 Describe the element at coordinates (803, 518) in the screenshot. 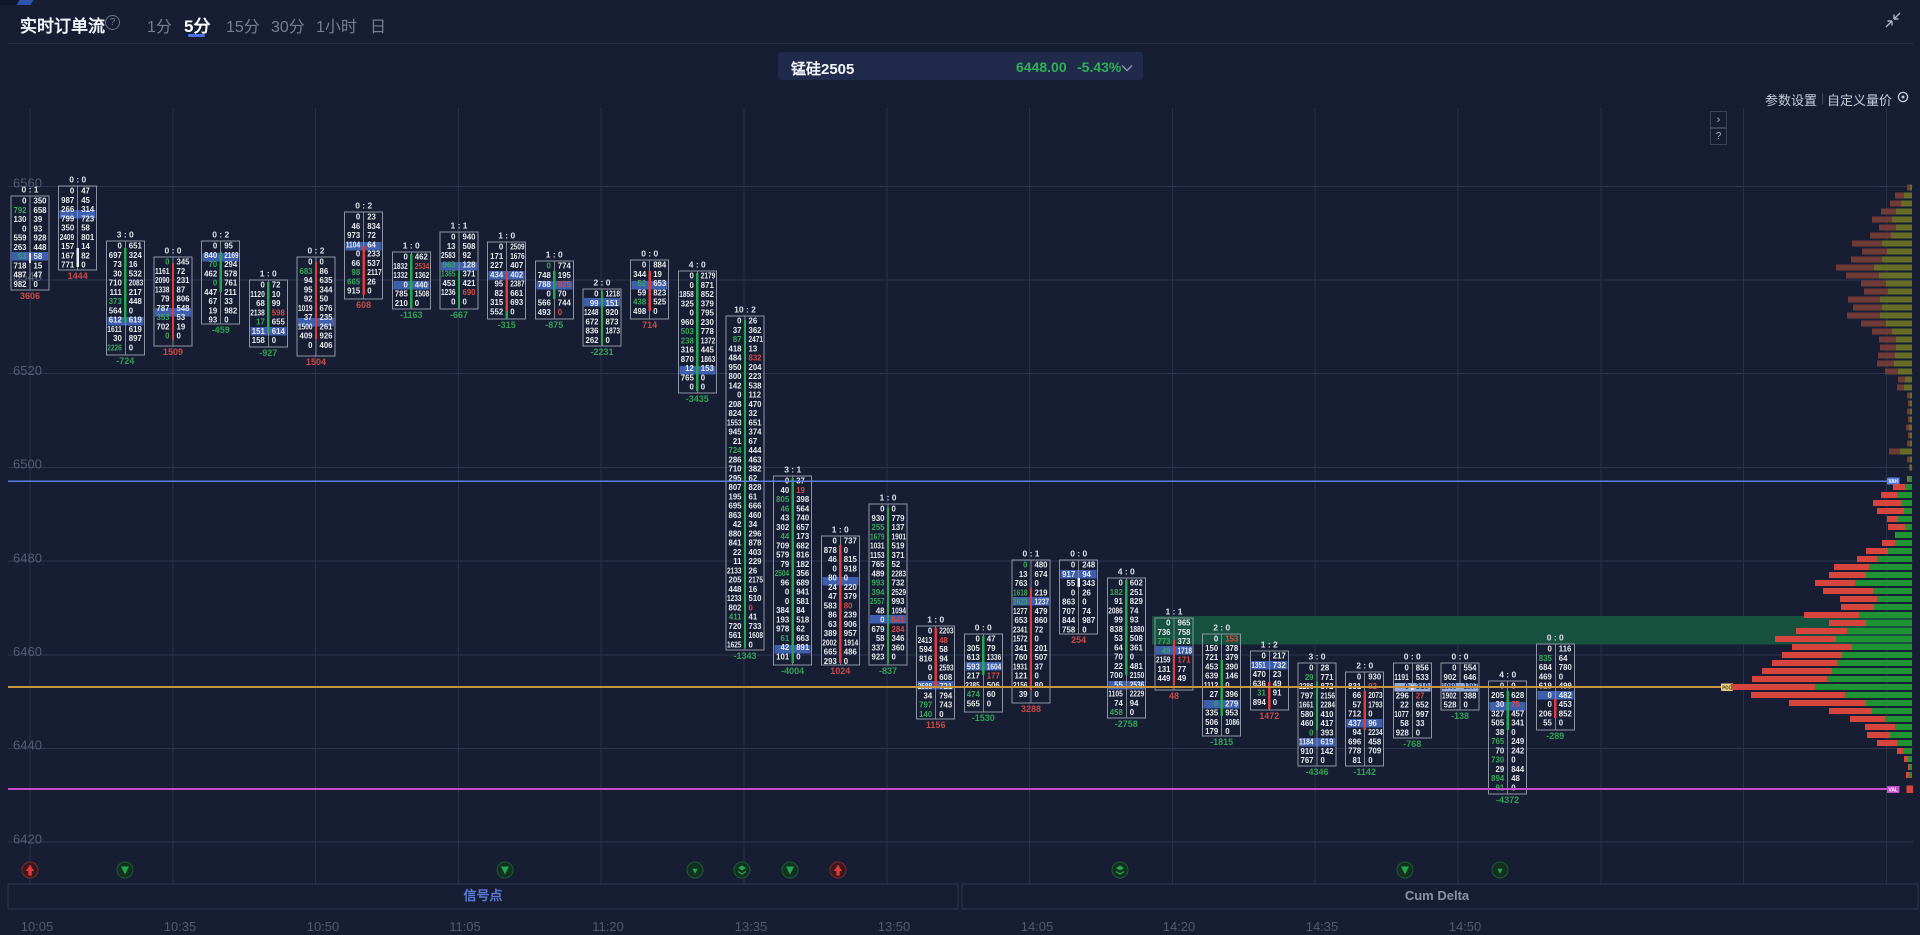

I see `svg-text: 740` at that location.